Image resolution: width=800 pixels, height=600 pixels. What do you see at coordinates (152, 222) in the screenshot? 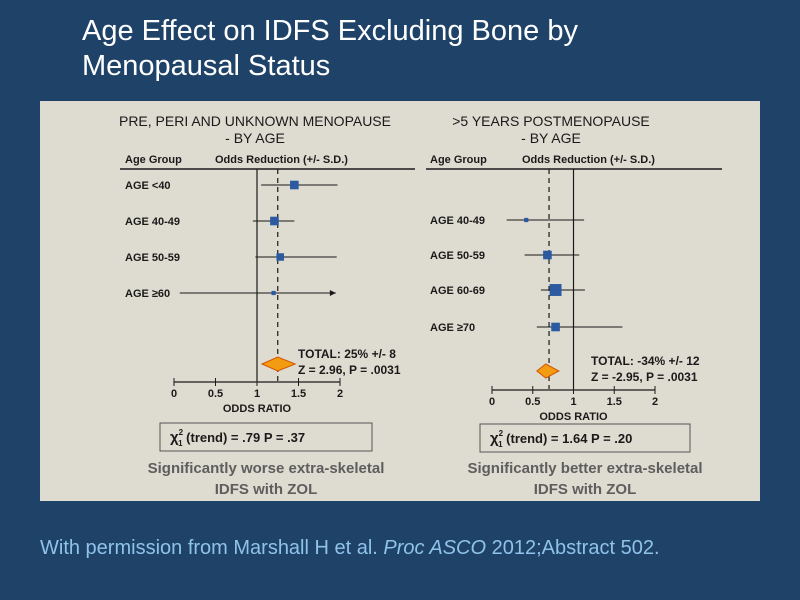
I see `left-row-label: AGE 40-49` at bounding box center [152, 222].